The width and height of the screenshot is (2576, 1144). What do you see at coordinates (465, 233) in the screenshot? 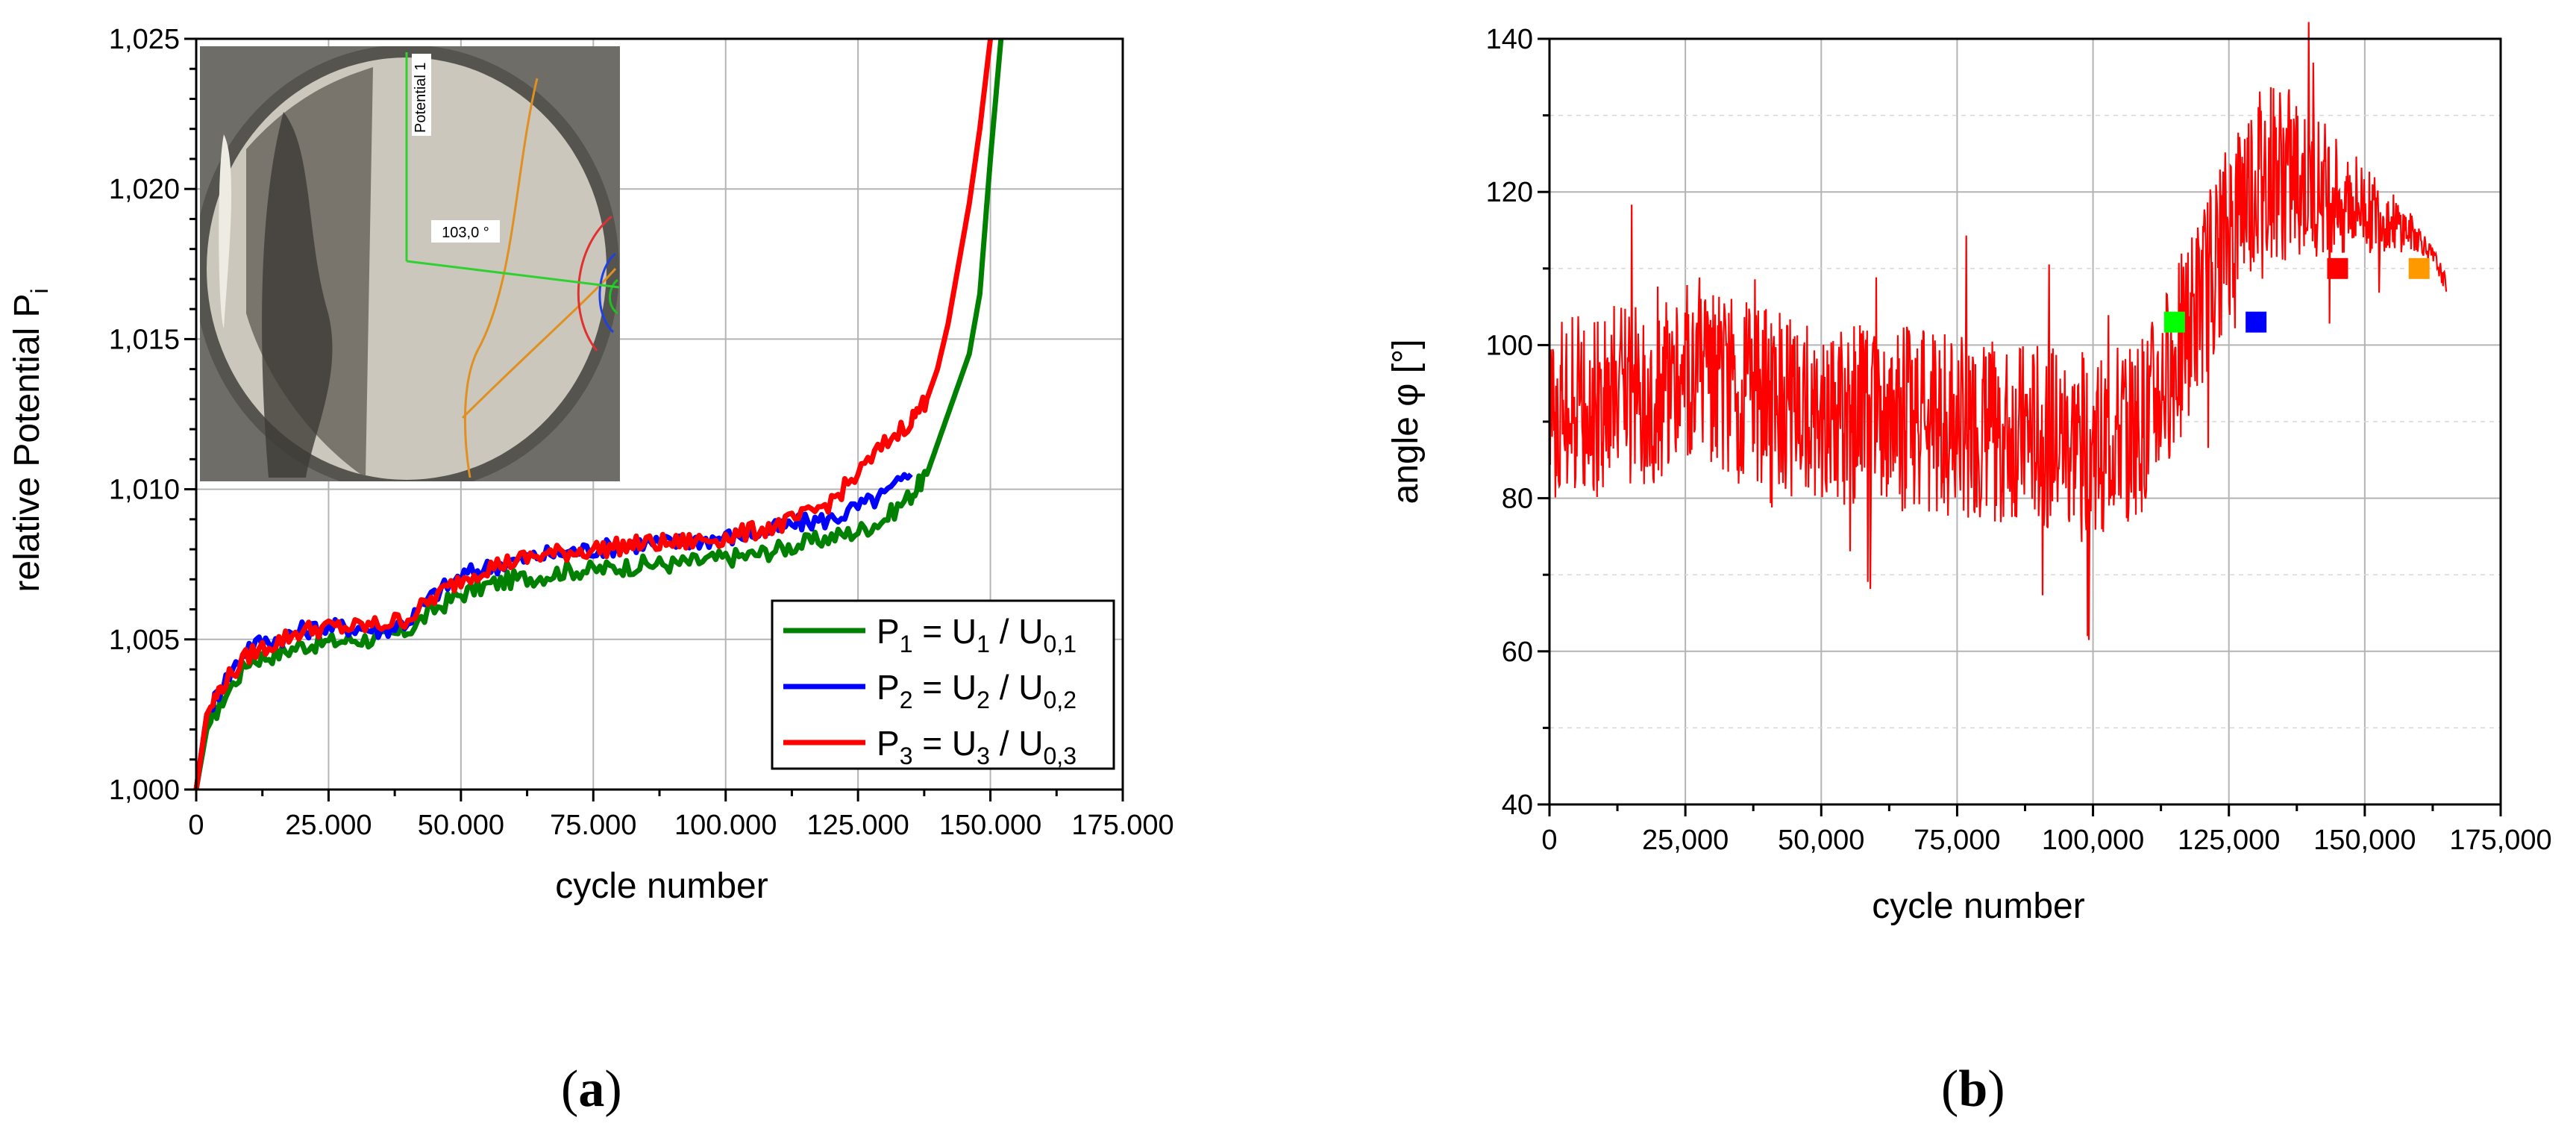
I see `inset-label-angle: 103,0 °` at bounding box center [465, 233].